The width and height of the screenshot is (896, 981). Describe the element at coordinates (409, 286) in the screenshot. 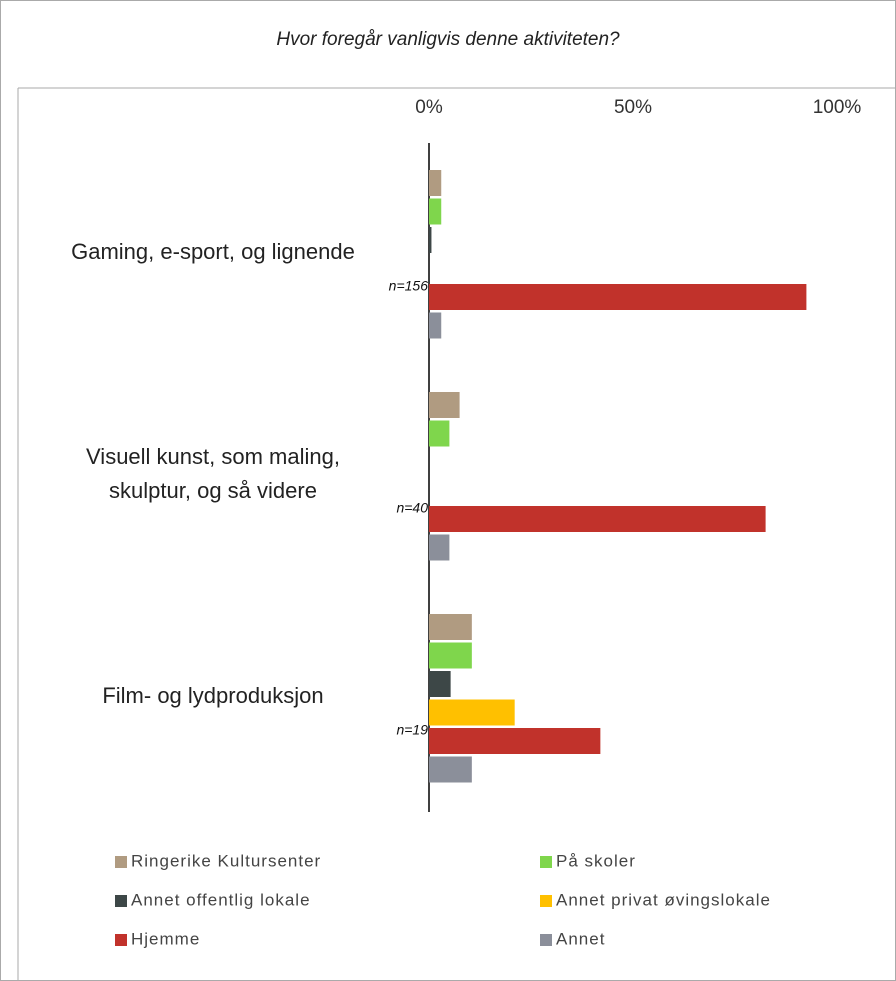

I see `annotation: n=156` at that location.